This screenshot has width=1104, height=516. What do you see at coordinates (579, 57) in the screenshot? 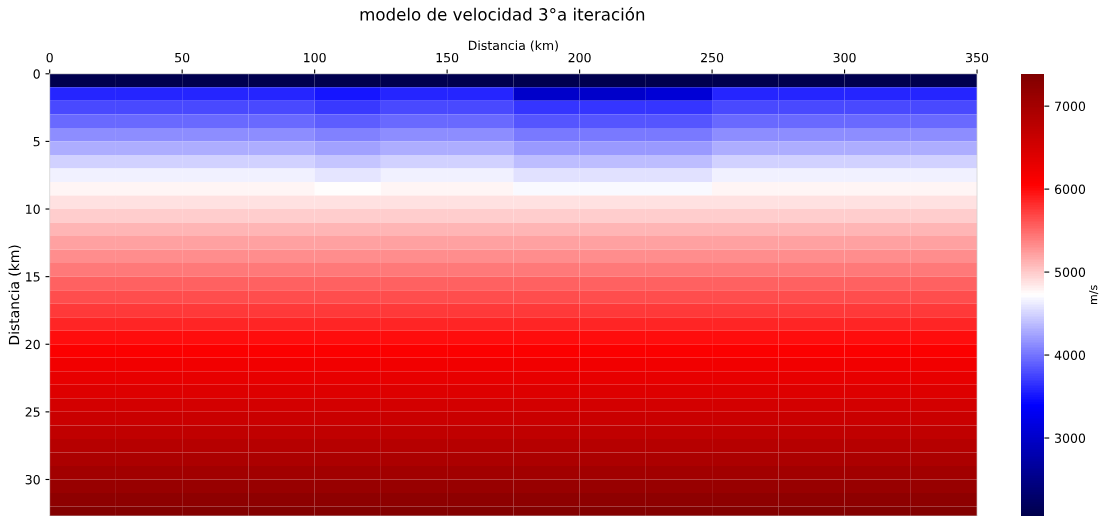
I see `x-tick-label: 200` at bounding box center [579, 57].